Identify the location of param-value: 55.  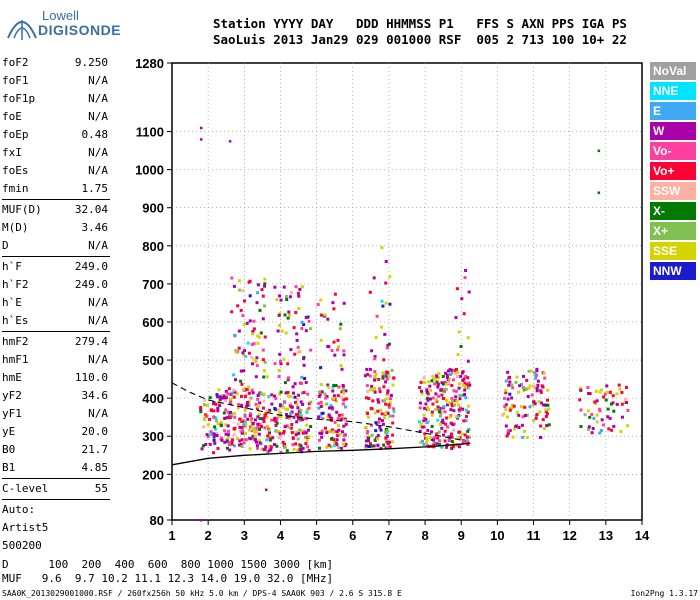
(101, 488).